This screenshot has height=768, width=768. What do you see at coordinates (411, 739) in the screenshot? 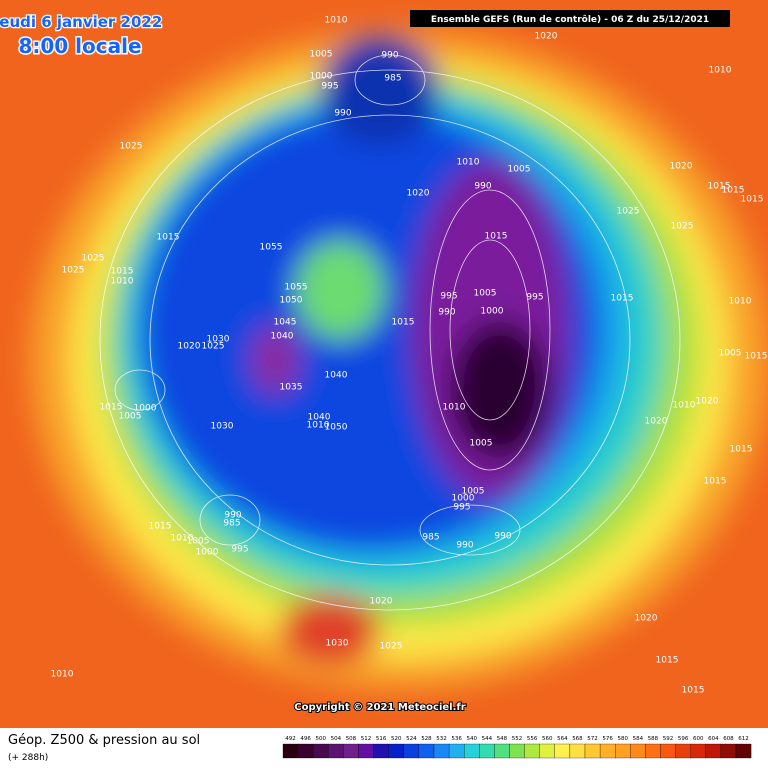
I see `colorbar-label: 524` at bounding box center [411, 739].